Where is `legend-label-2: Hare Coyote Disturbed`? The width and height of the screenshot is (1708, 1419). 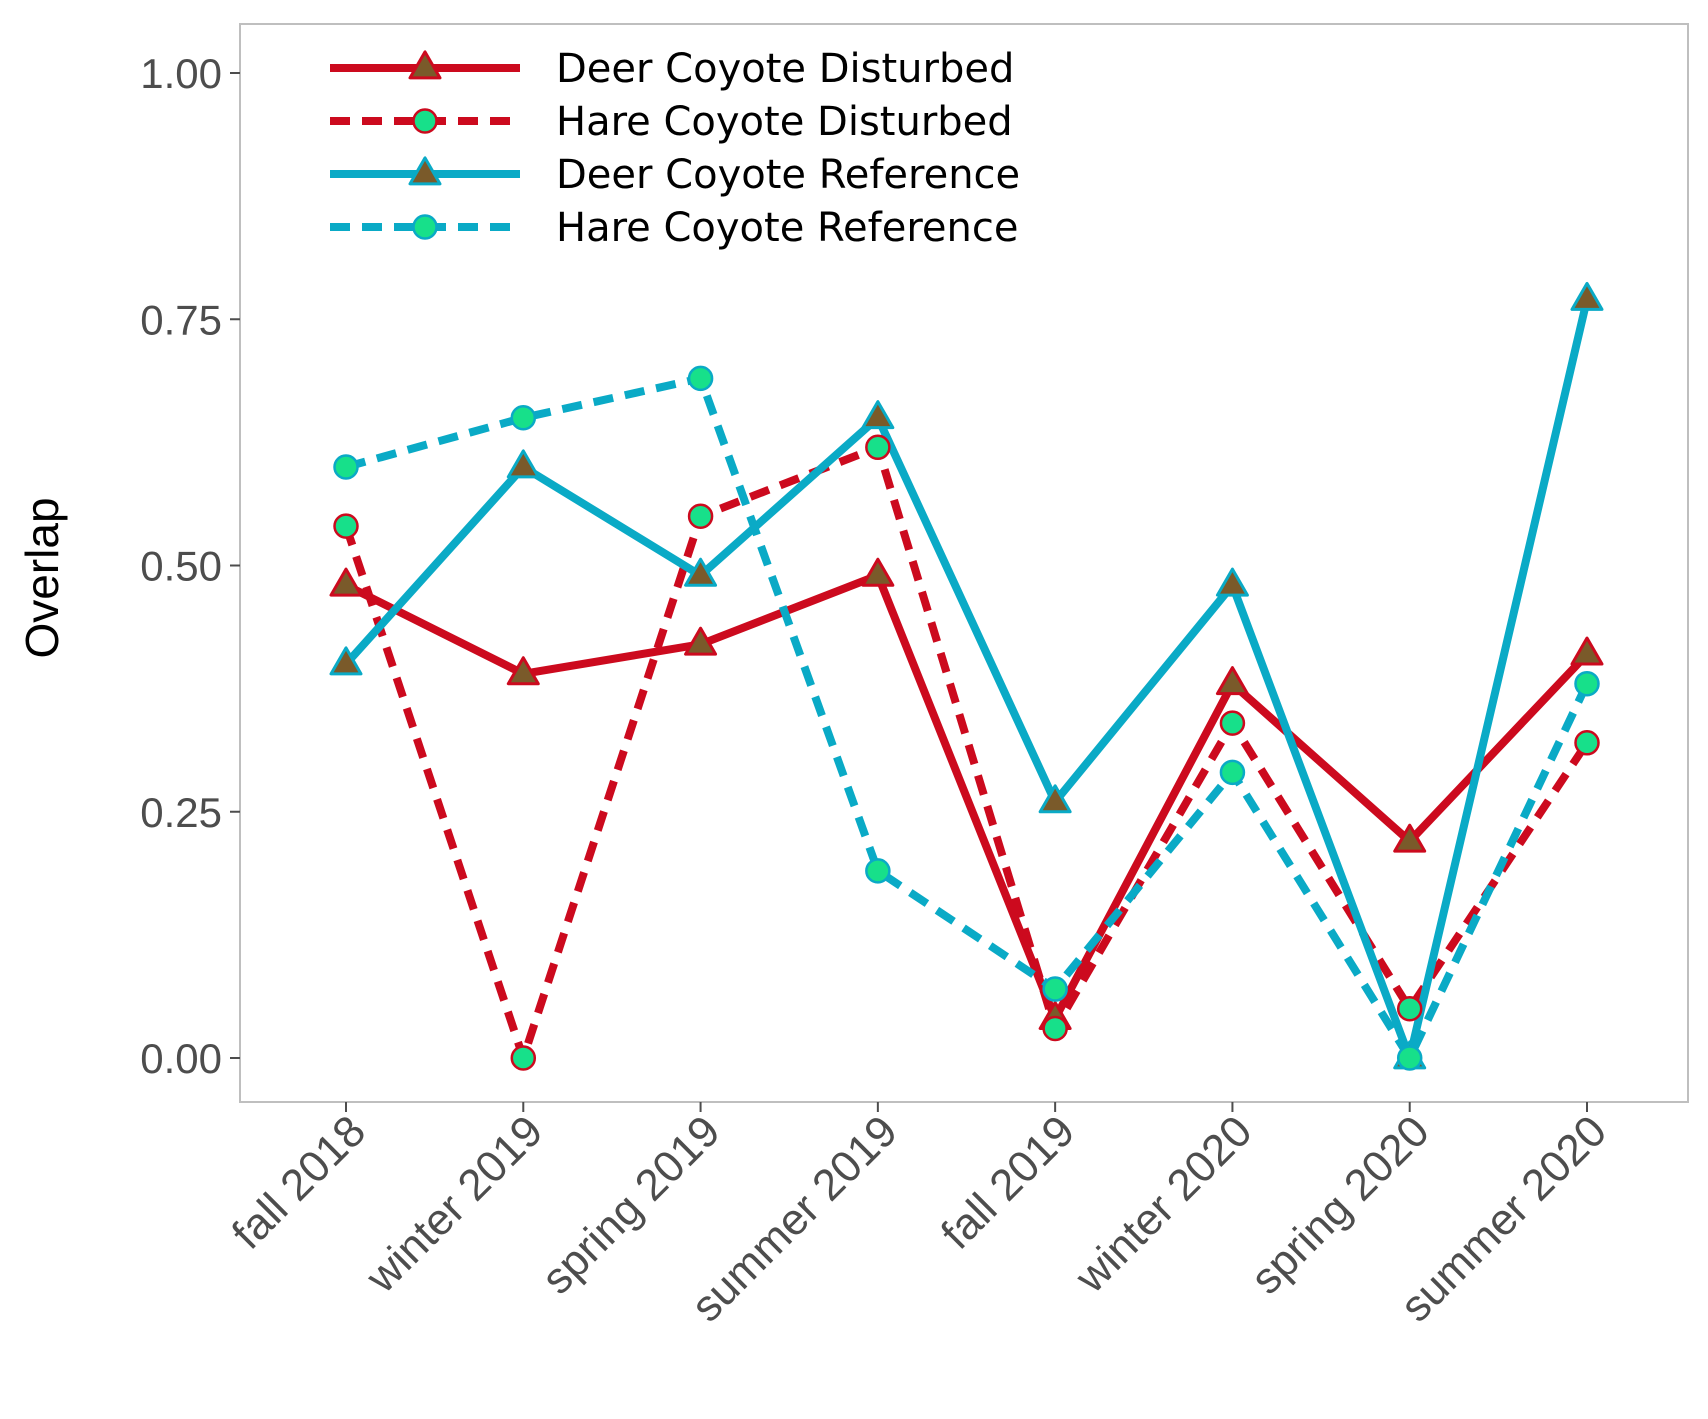
legend-label-2: Hare Coyote Disturbed is located at coordinates (784, 122).